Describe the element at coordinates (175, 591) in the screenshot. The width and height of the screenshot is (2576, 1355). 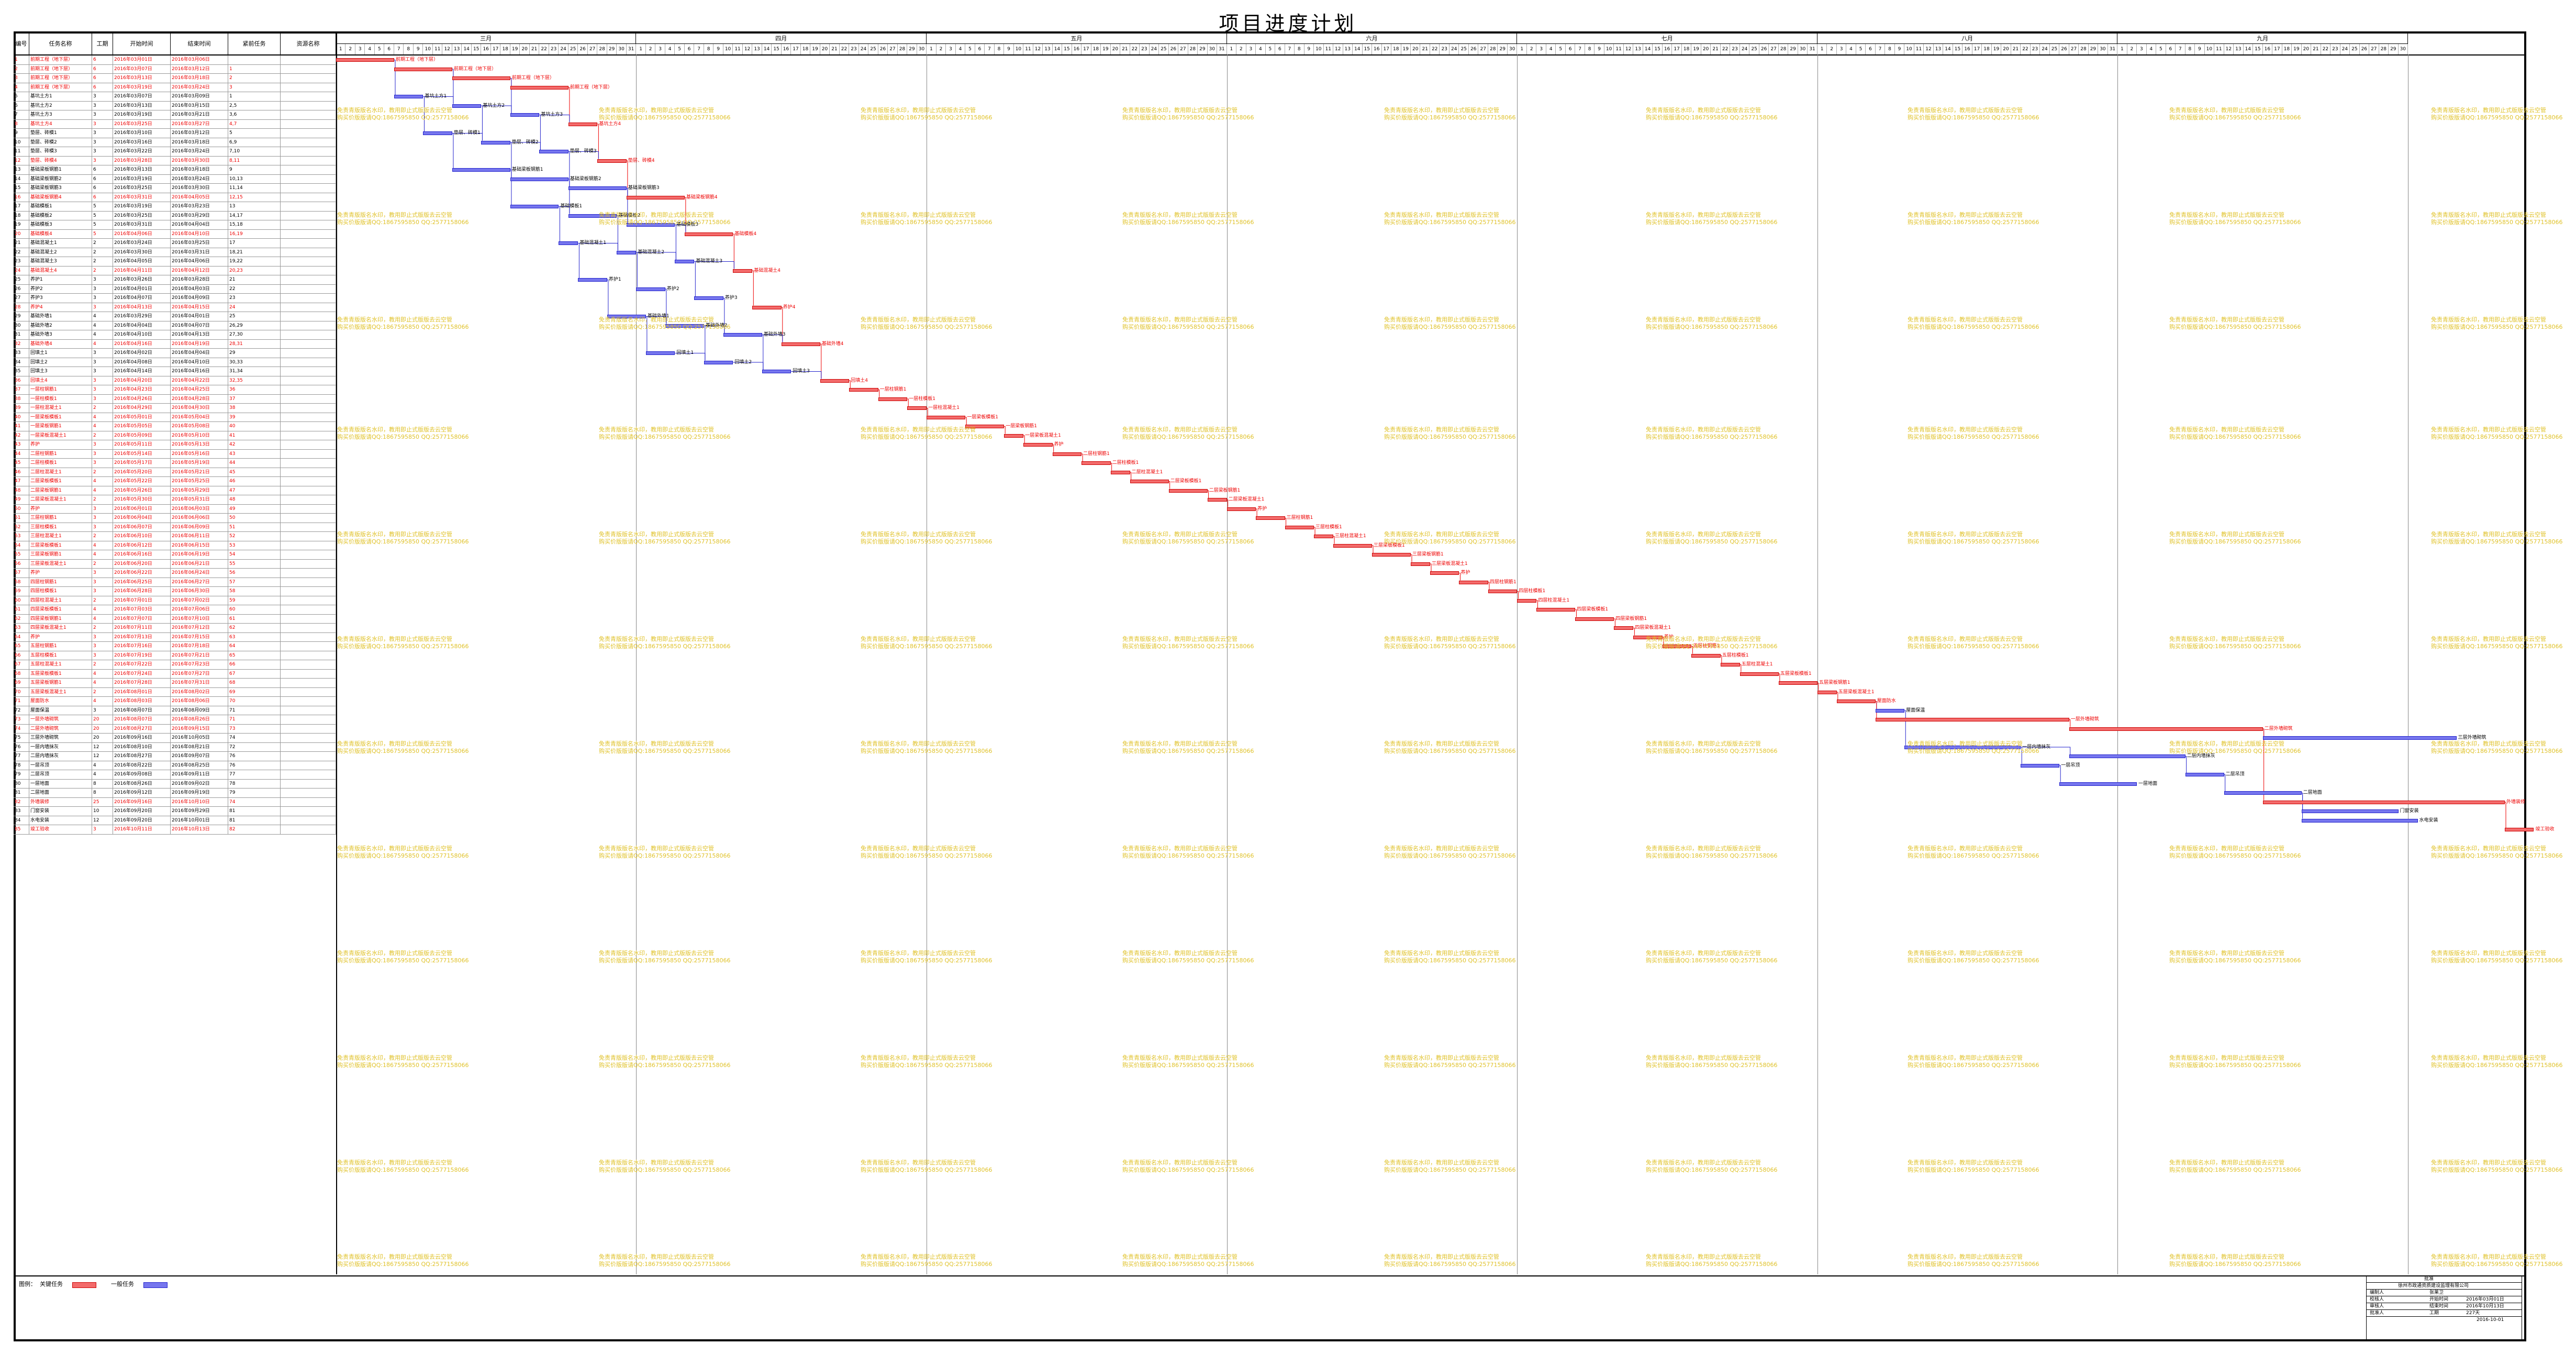
I see `table-row: 59 四层柱模板1 3 2016年06月28日 2016年06月30日 58` at that location.